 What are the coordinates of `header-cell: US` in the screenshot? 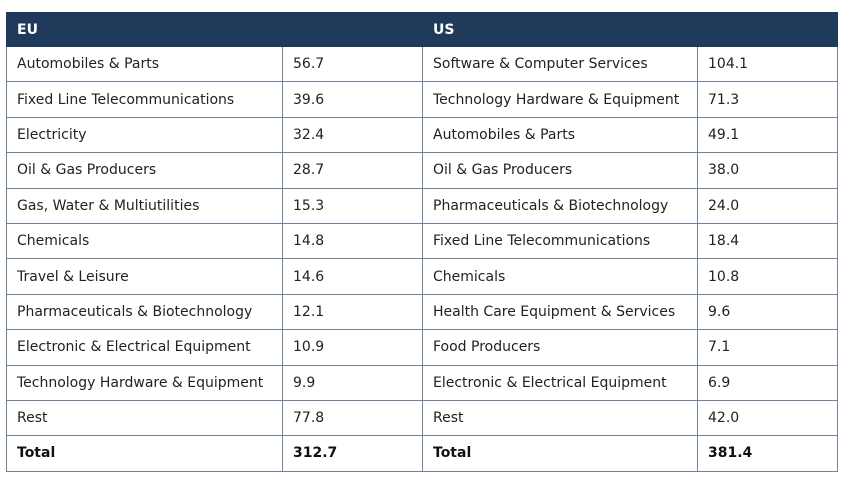 It's located at (630, 29).